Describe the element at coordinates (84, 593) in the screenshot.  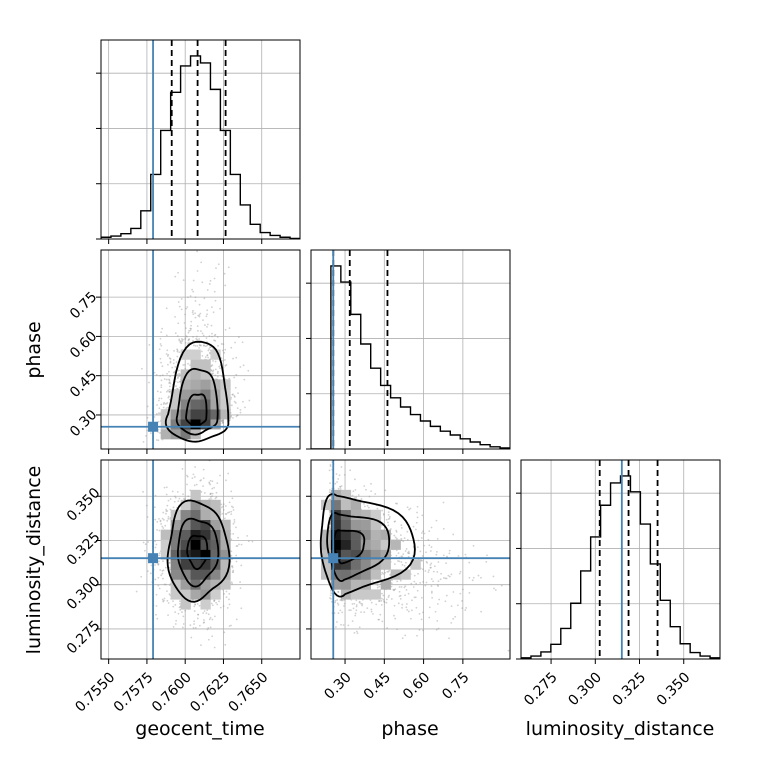
I see `y-tick-label-luminosity_distance: 0.300` at that location.